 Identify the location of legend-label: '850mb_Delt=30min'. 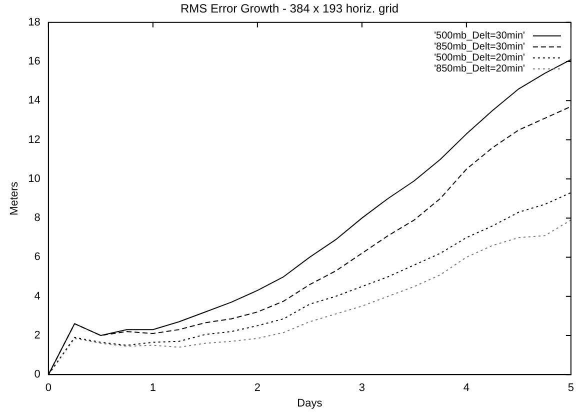
(480, 47).